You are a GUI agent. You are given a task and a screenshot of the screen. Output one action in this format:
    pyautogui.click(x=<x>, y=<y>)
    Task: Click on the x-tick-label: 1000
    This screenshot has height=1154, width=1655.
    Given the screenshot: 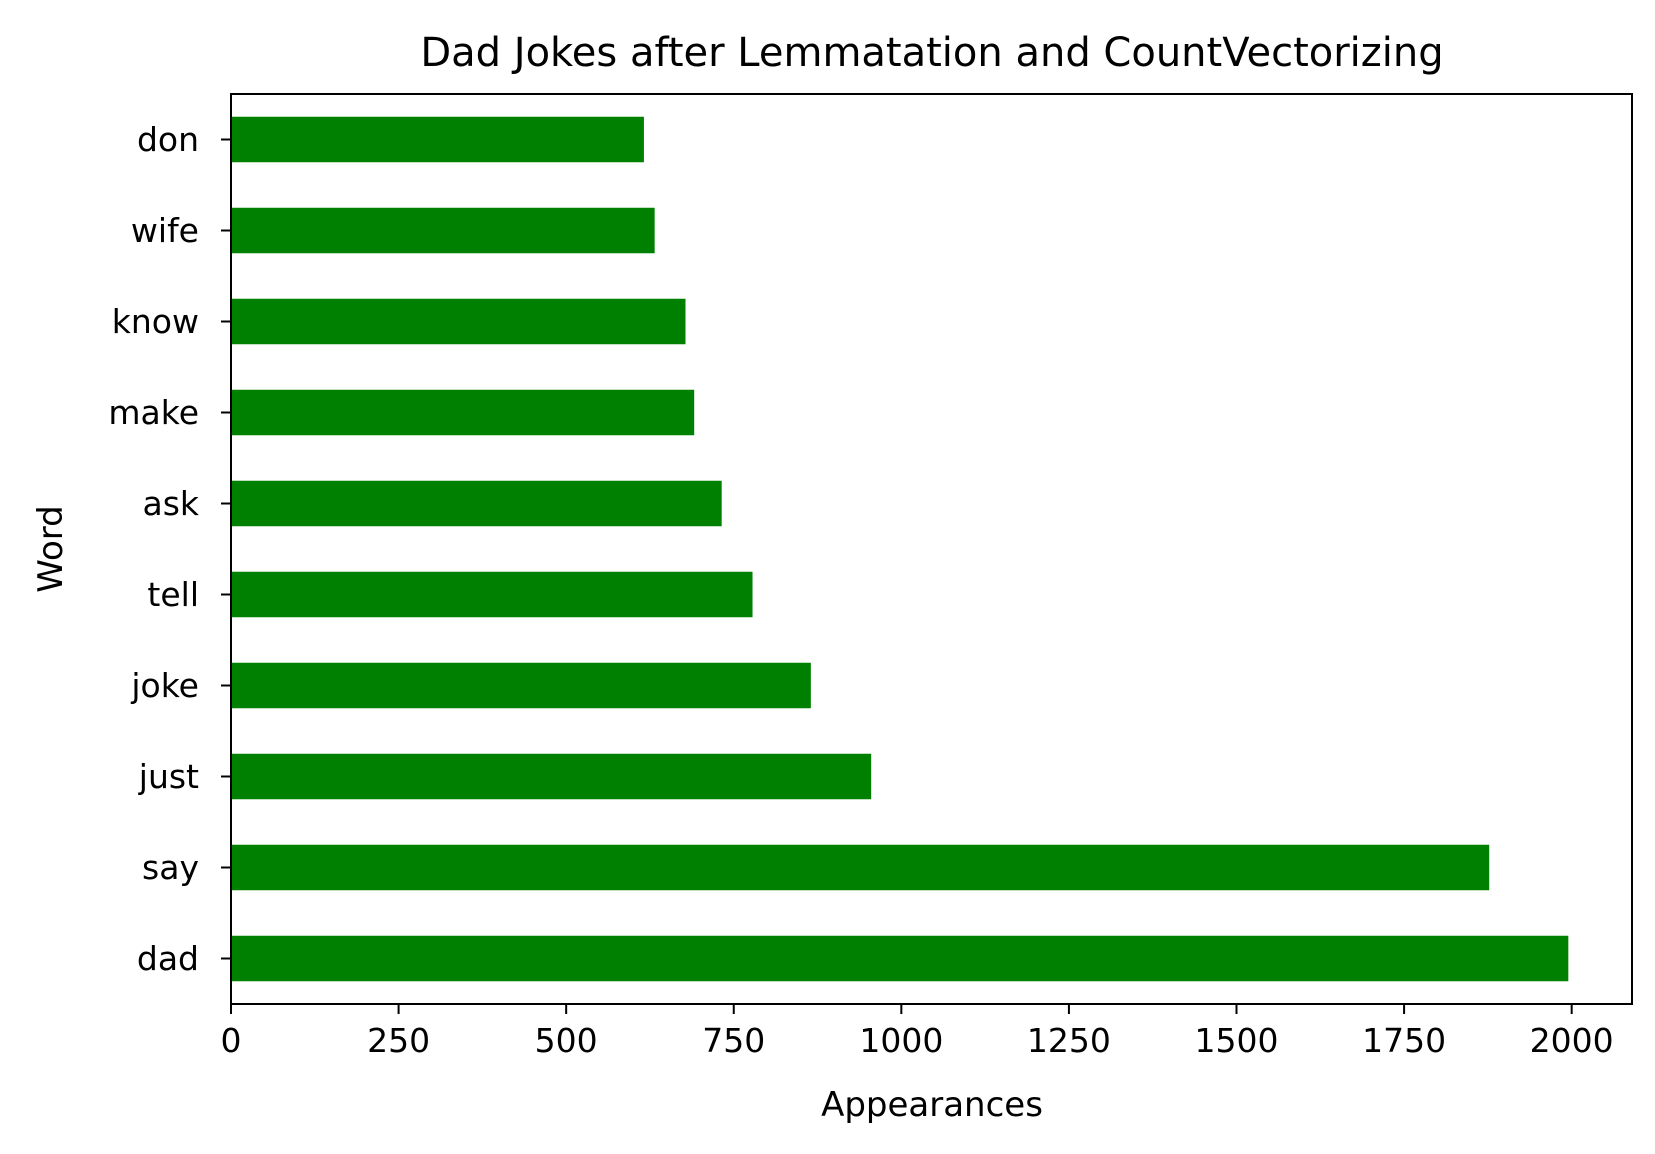 What is the action you would take?
    pyautogui.click(x=901, y=1040)
    